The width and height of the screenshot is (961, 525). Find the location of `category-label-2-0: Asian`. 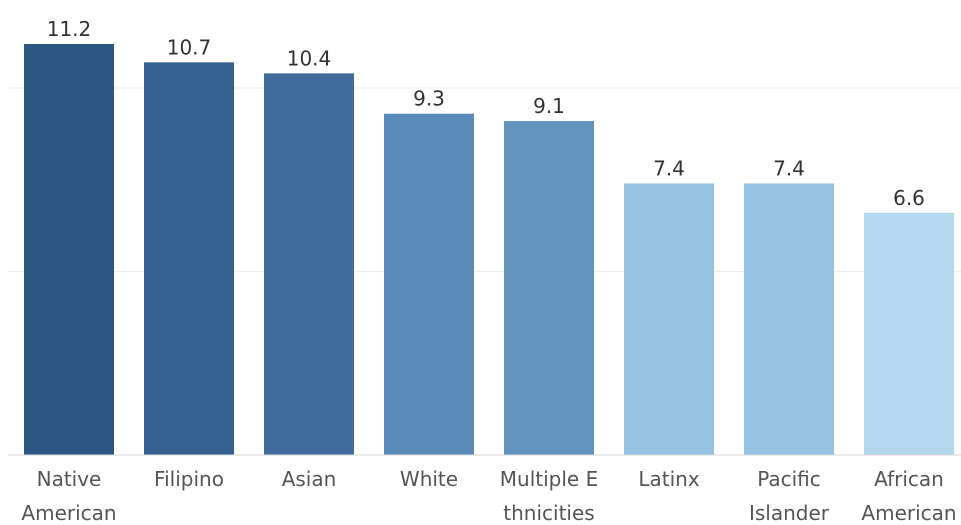

category-label-2-0: Asian is located at coordinates (309, 479).